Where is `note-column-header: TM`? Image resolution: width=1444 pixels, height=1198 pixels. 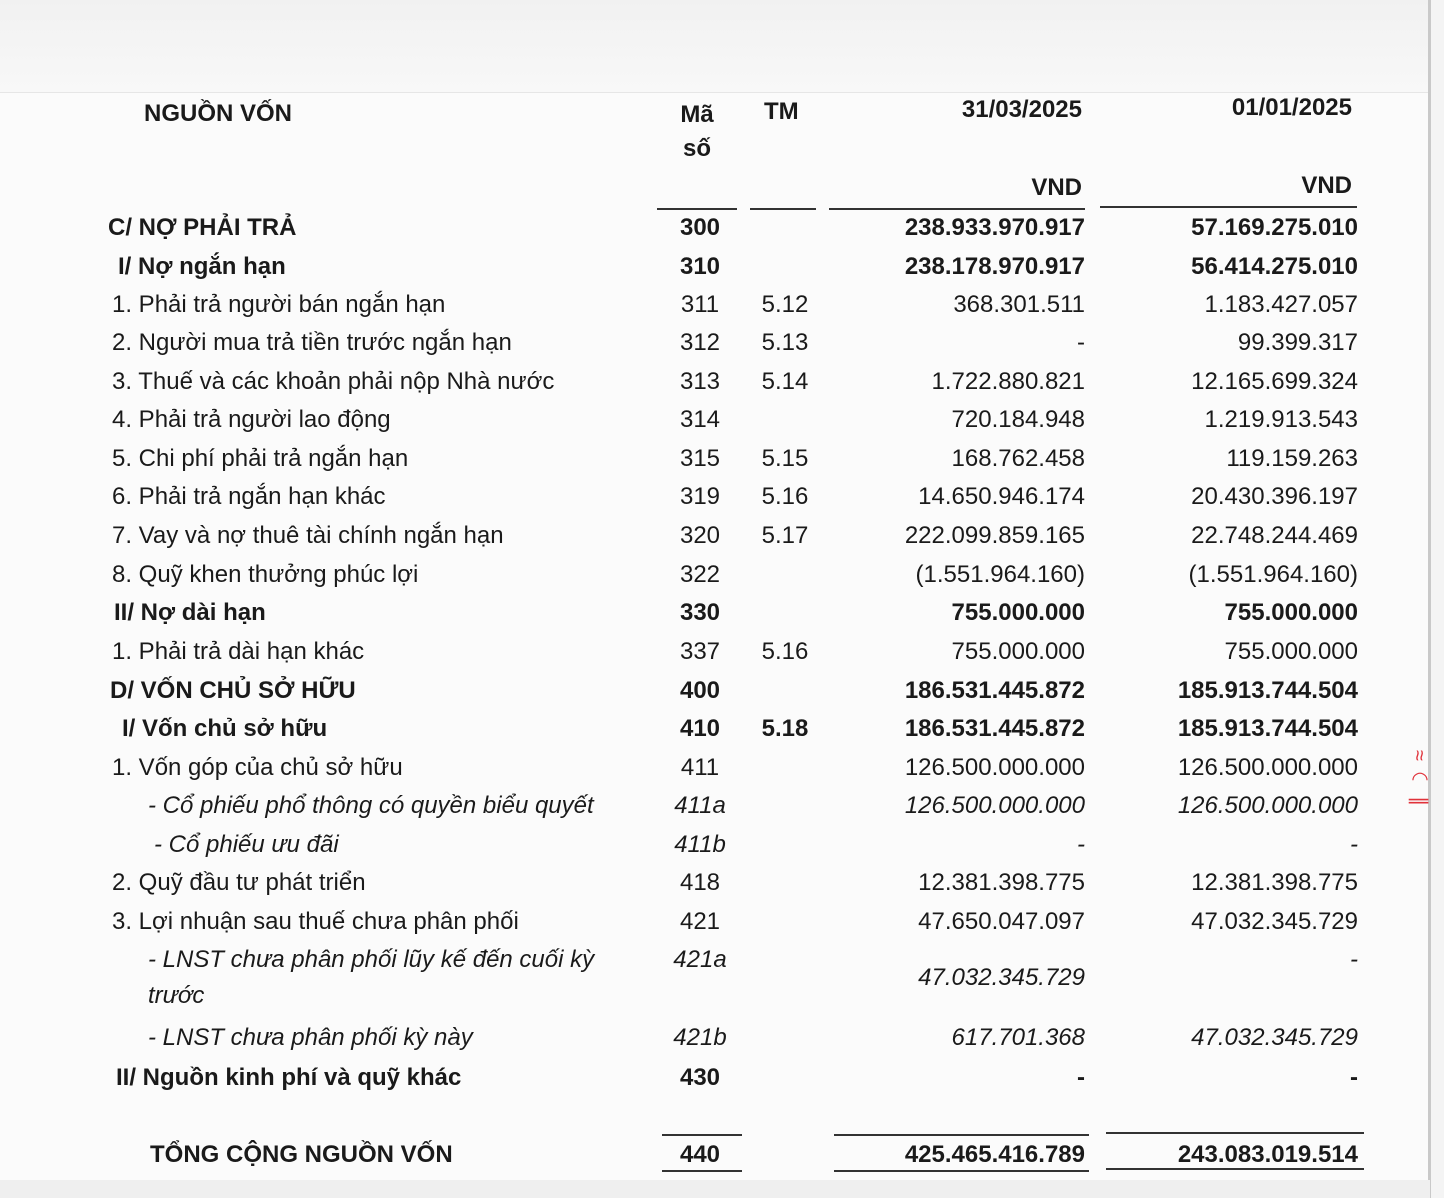 note-column-header: TM is located at coordinates (781, 111).